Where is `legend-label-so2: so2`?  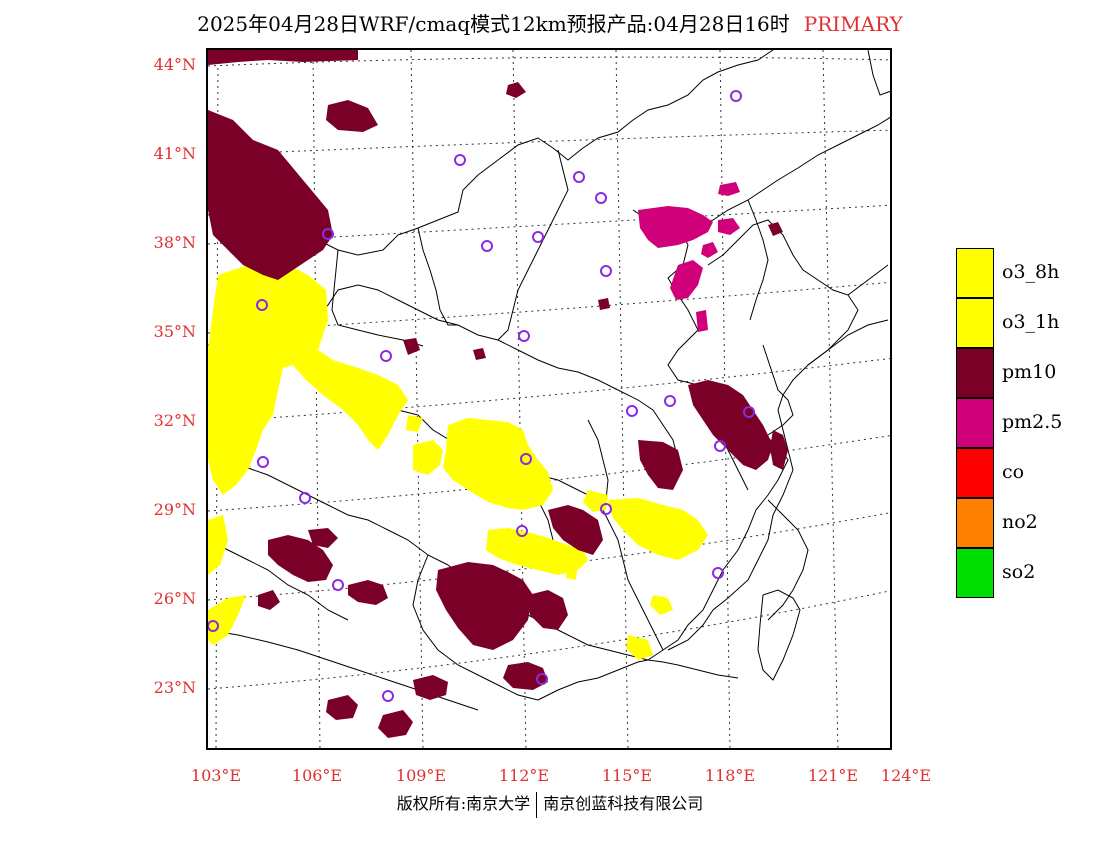 legend-label-so2: so2 is located at coordinates (1019, 572).